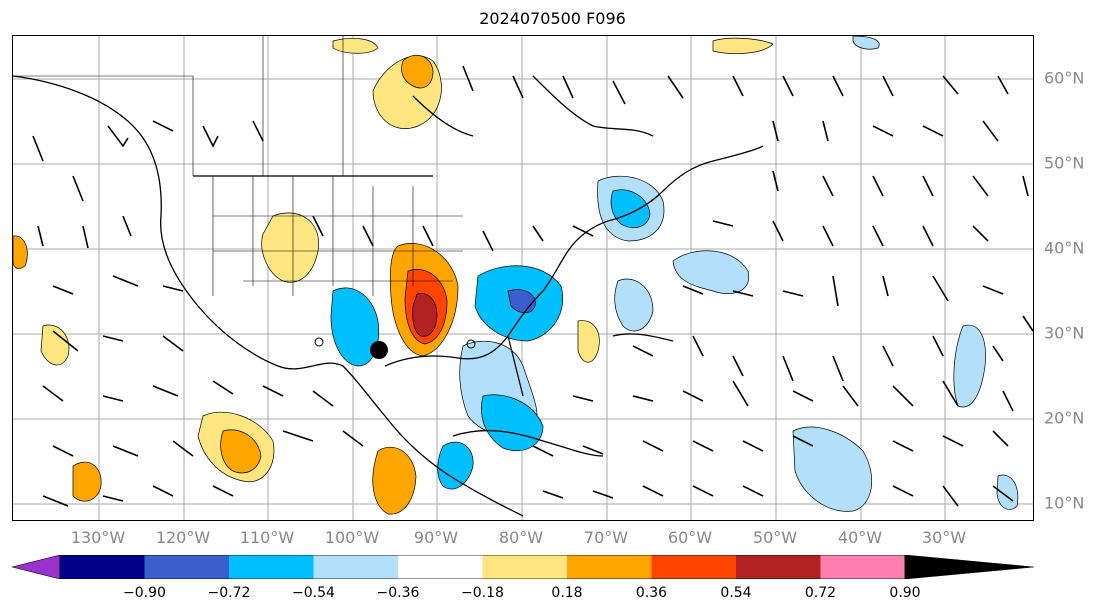 The width and height of the screenshot is (1105, 615). What do you see at coordinates (690, 537) in the screenshot?
I see `lon-label: 60°W` at bounding box center [690, 537].